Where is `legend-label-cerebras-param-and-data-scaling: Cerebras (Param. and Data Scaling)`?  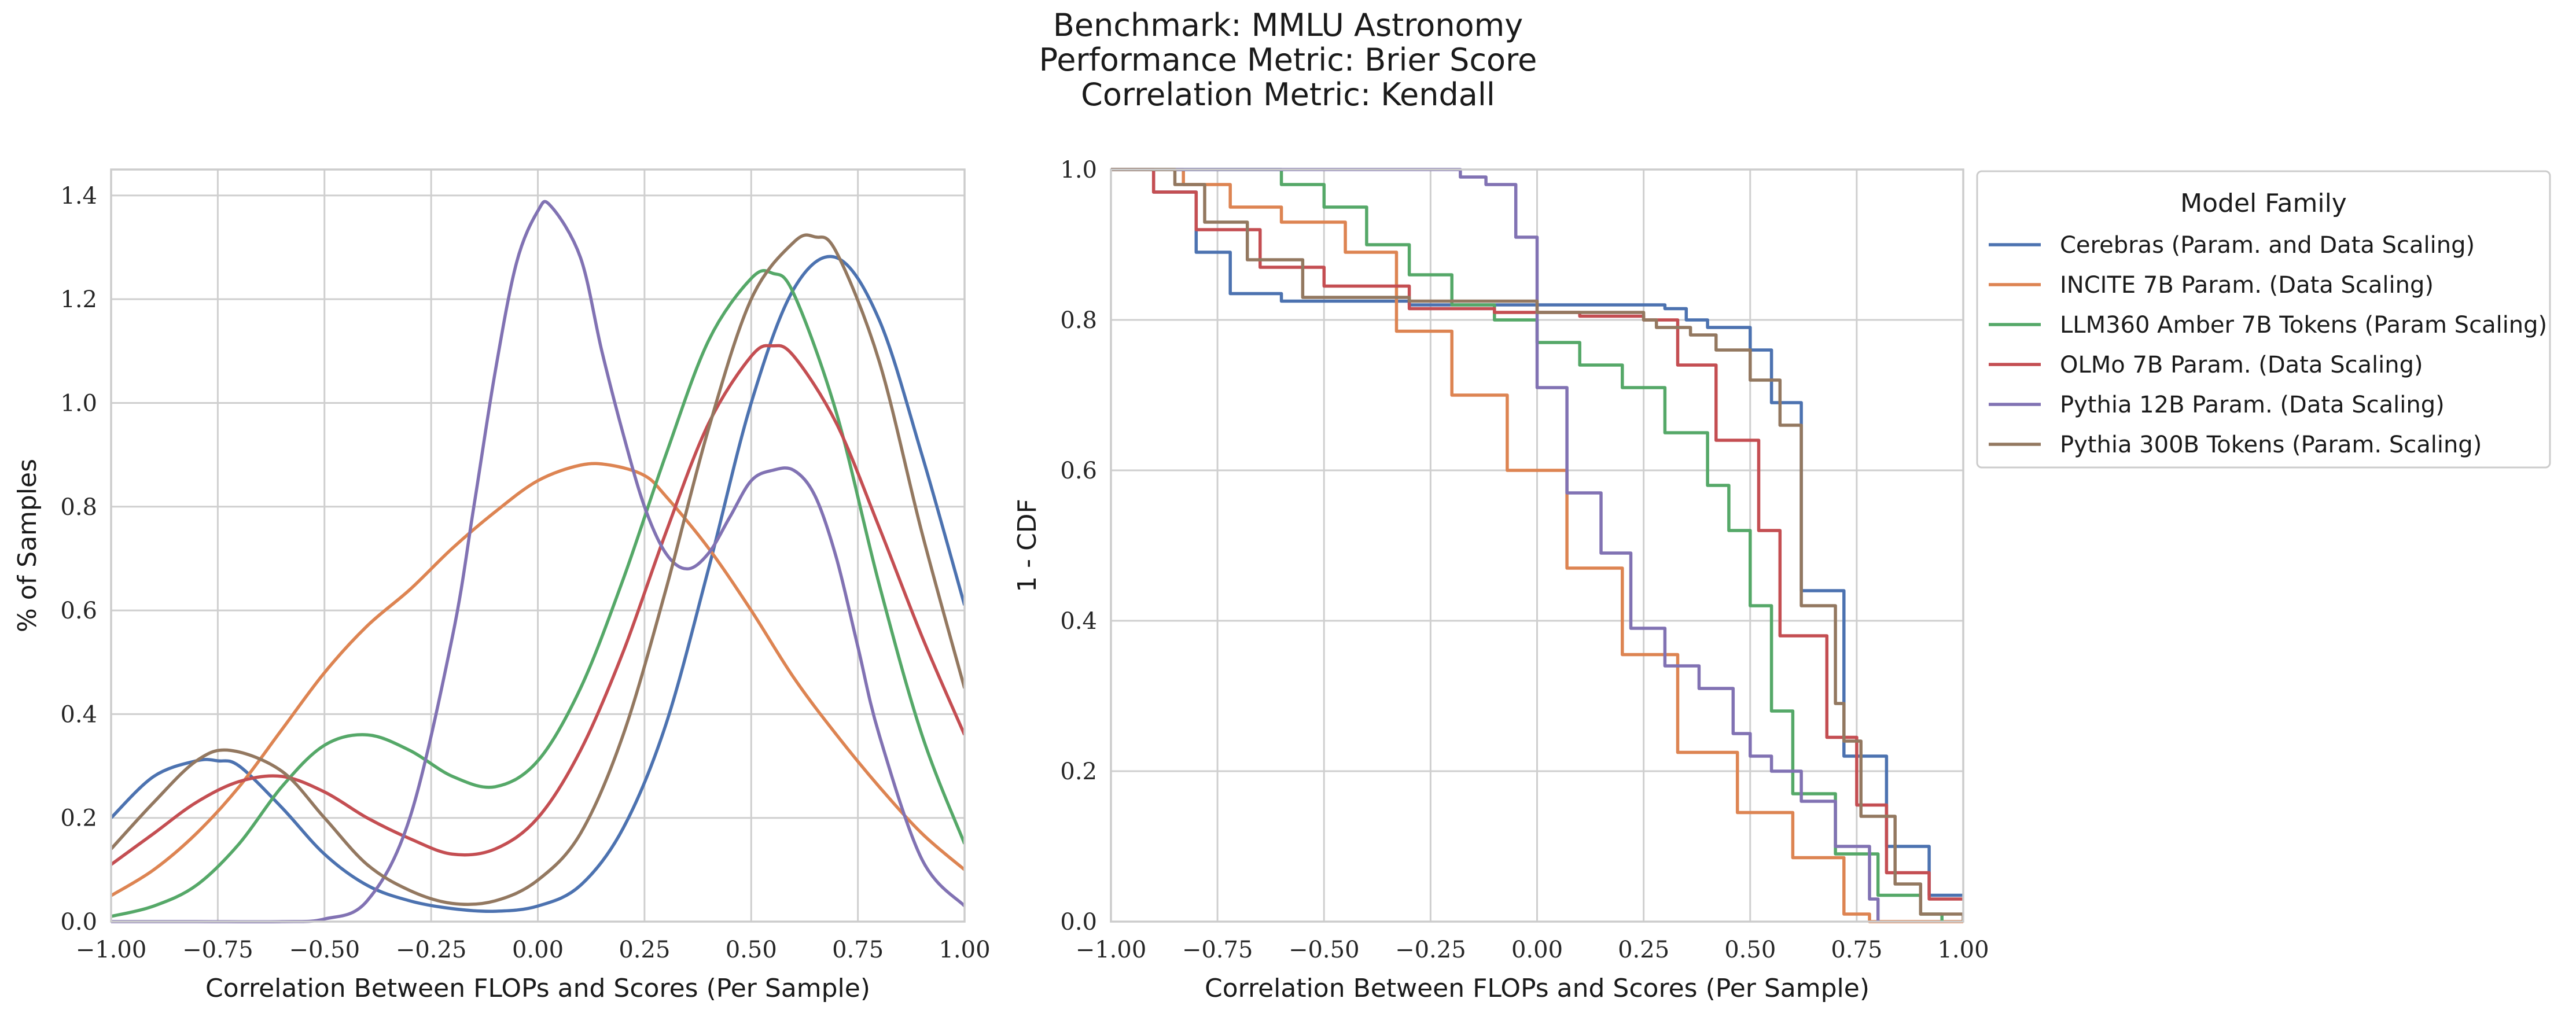 legend-label-cerebras-param-and-data-scaling: Cerebras (Param. and Data Scaling) is located at coordinates (2267, 245).